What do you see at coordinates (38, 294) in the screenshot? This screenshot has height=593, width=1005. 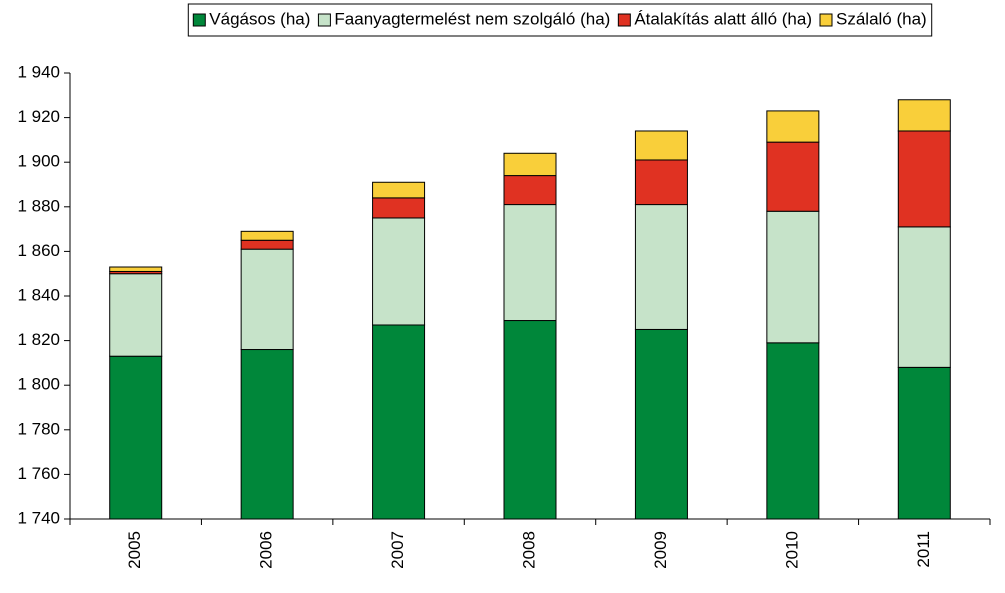 I see `y-tick-label: 1 840` at bounding box center [38, 294].